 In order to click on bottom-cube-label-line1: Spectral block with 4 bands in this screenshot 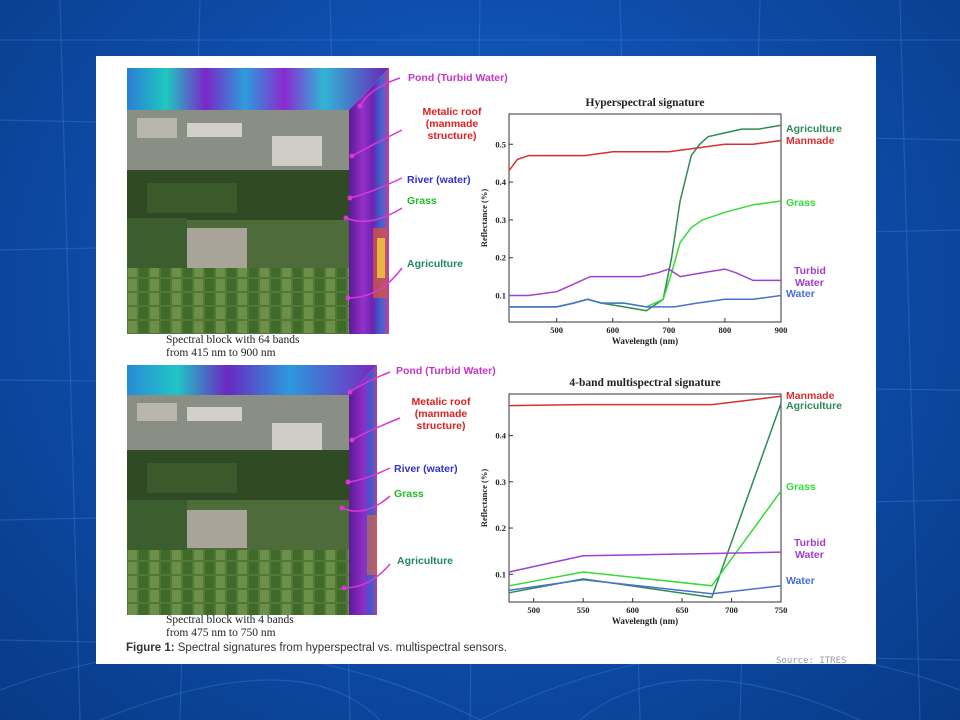, I will do `click(230, 620)`.